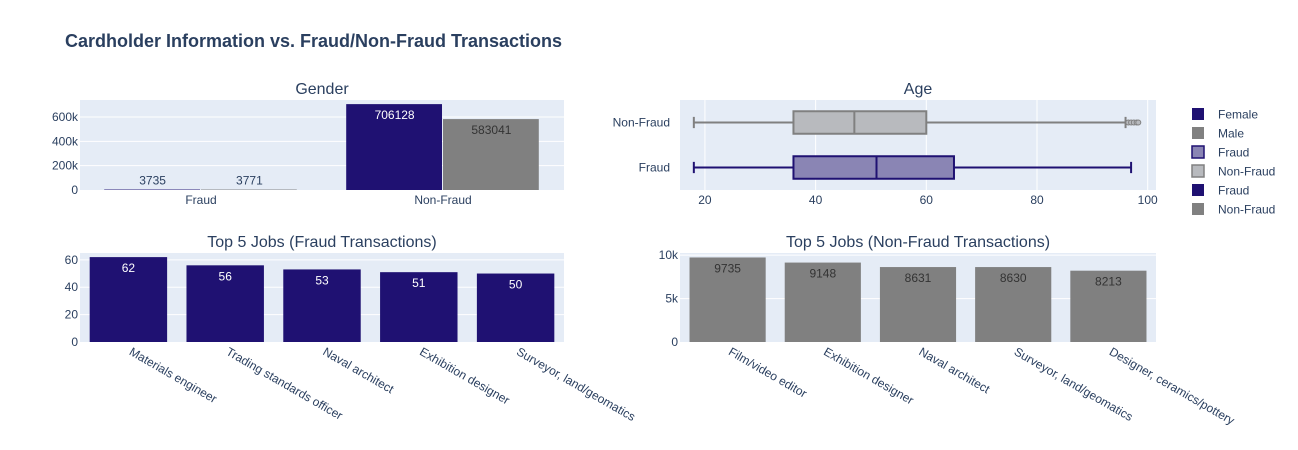 This screenshot has width=1298, height=450. I want to click on bar-data-label: 8630, so click(1013, 278).